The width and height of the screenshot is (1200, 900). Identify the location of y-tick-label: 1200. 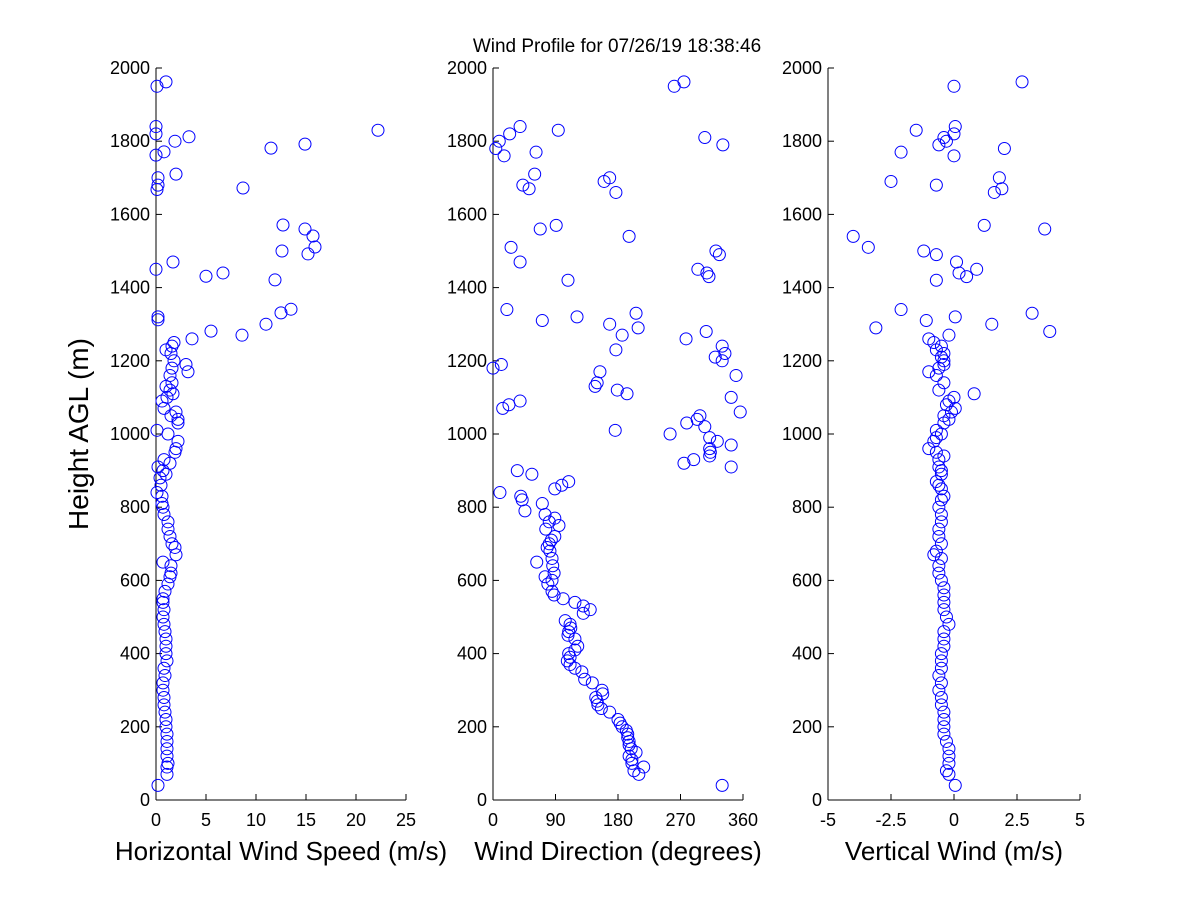
(802, 361).